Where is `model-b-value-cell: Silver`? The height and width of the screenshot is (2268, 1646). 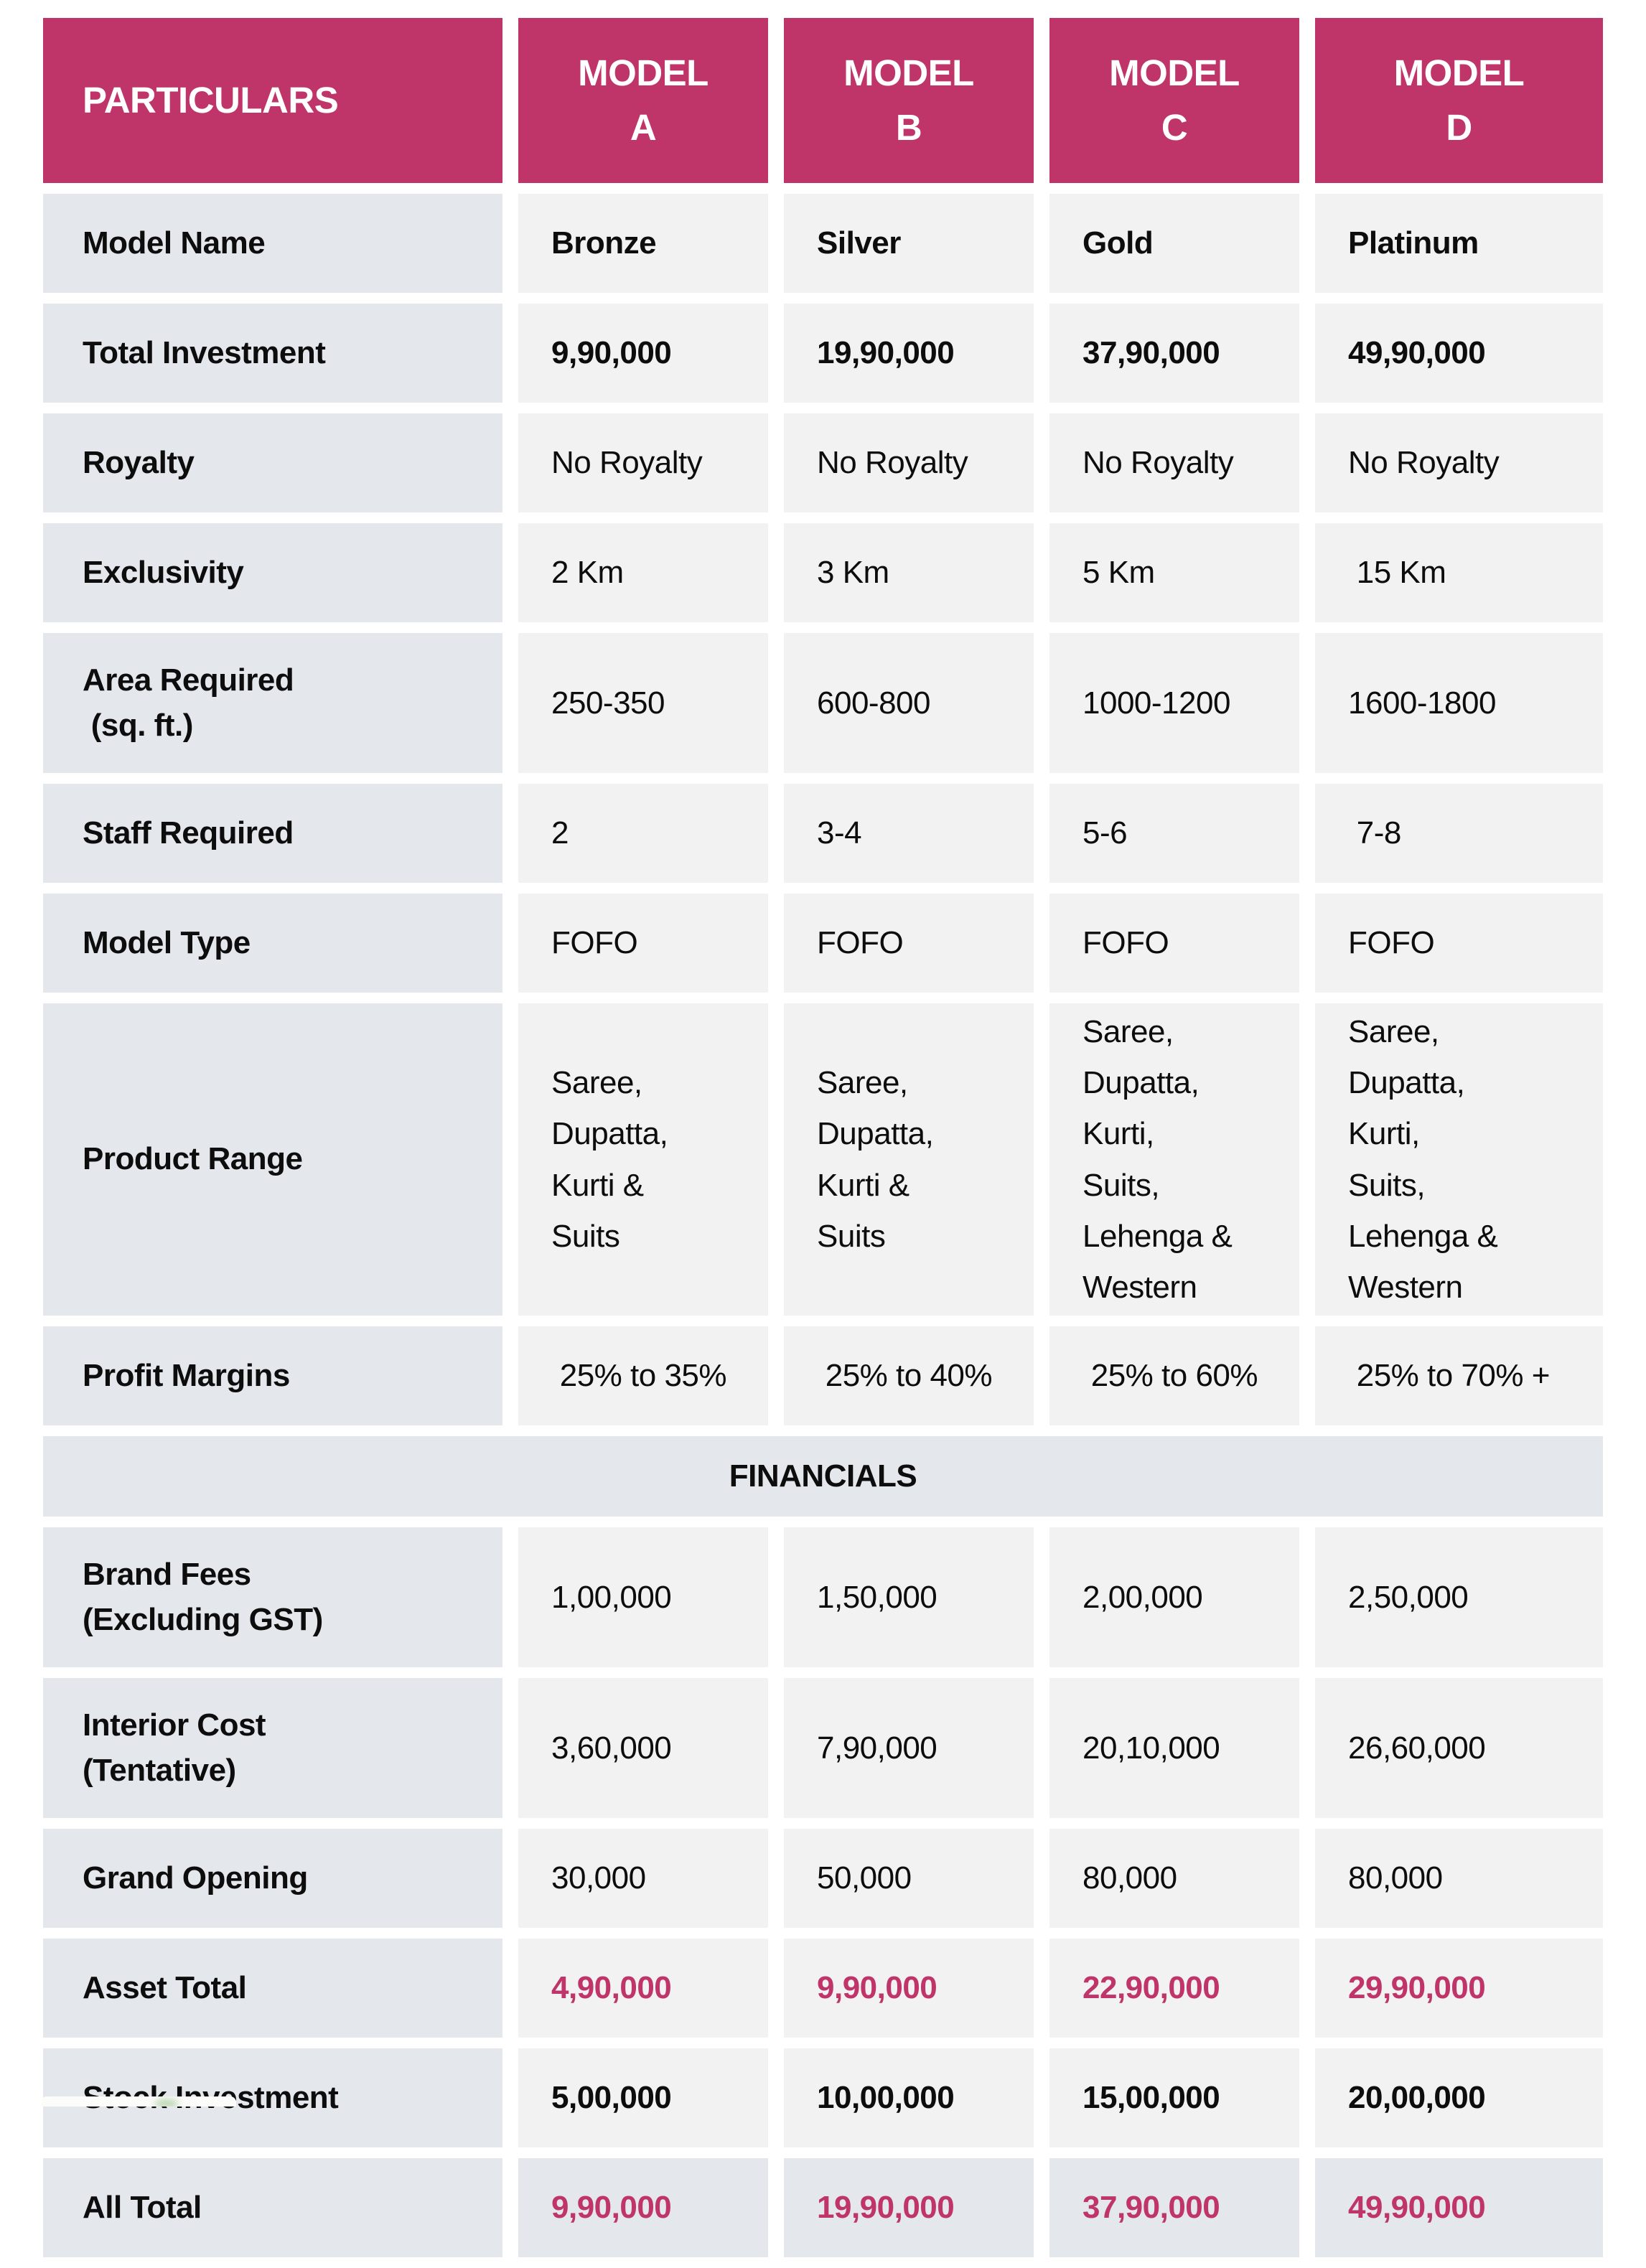
model-b-value-cell: Silver is located at coordinates (909, 244).